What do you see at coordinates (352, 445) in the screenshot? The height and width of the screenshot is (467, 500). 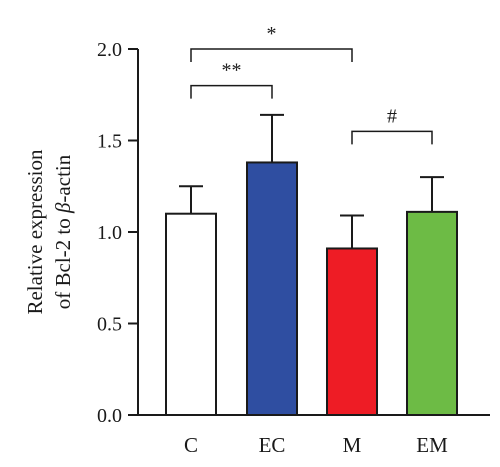 I see `x-tick-label-m: M` at bounding box center [352, 445].